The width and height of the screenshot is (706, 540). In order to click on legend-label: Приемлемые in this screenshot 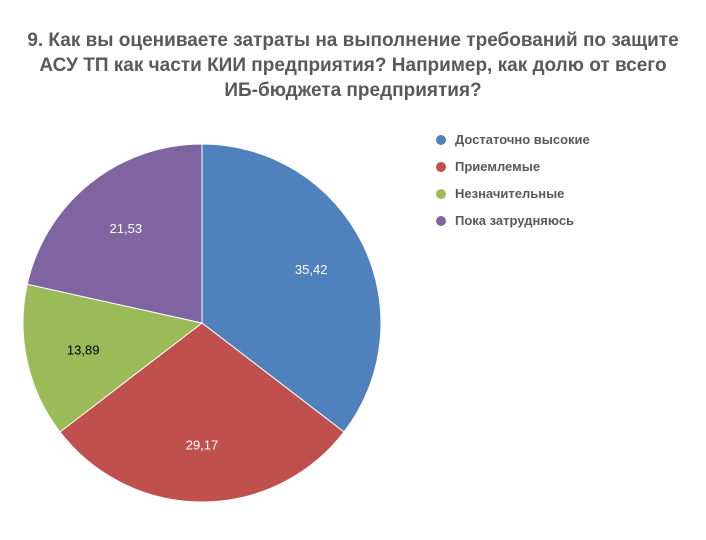, I will do `click(498, 166)`.